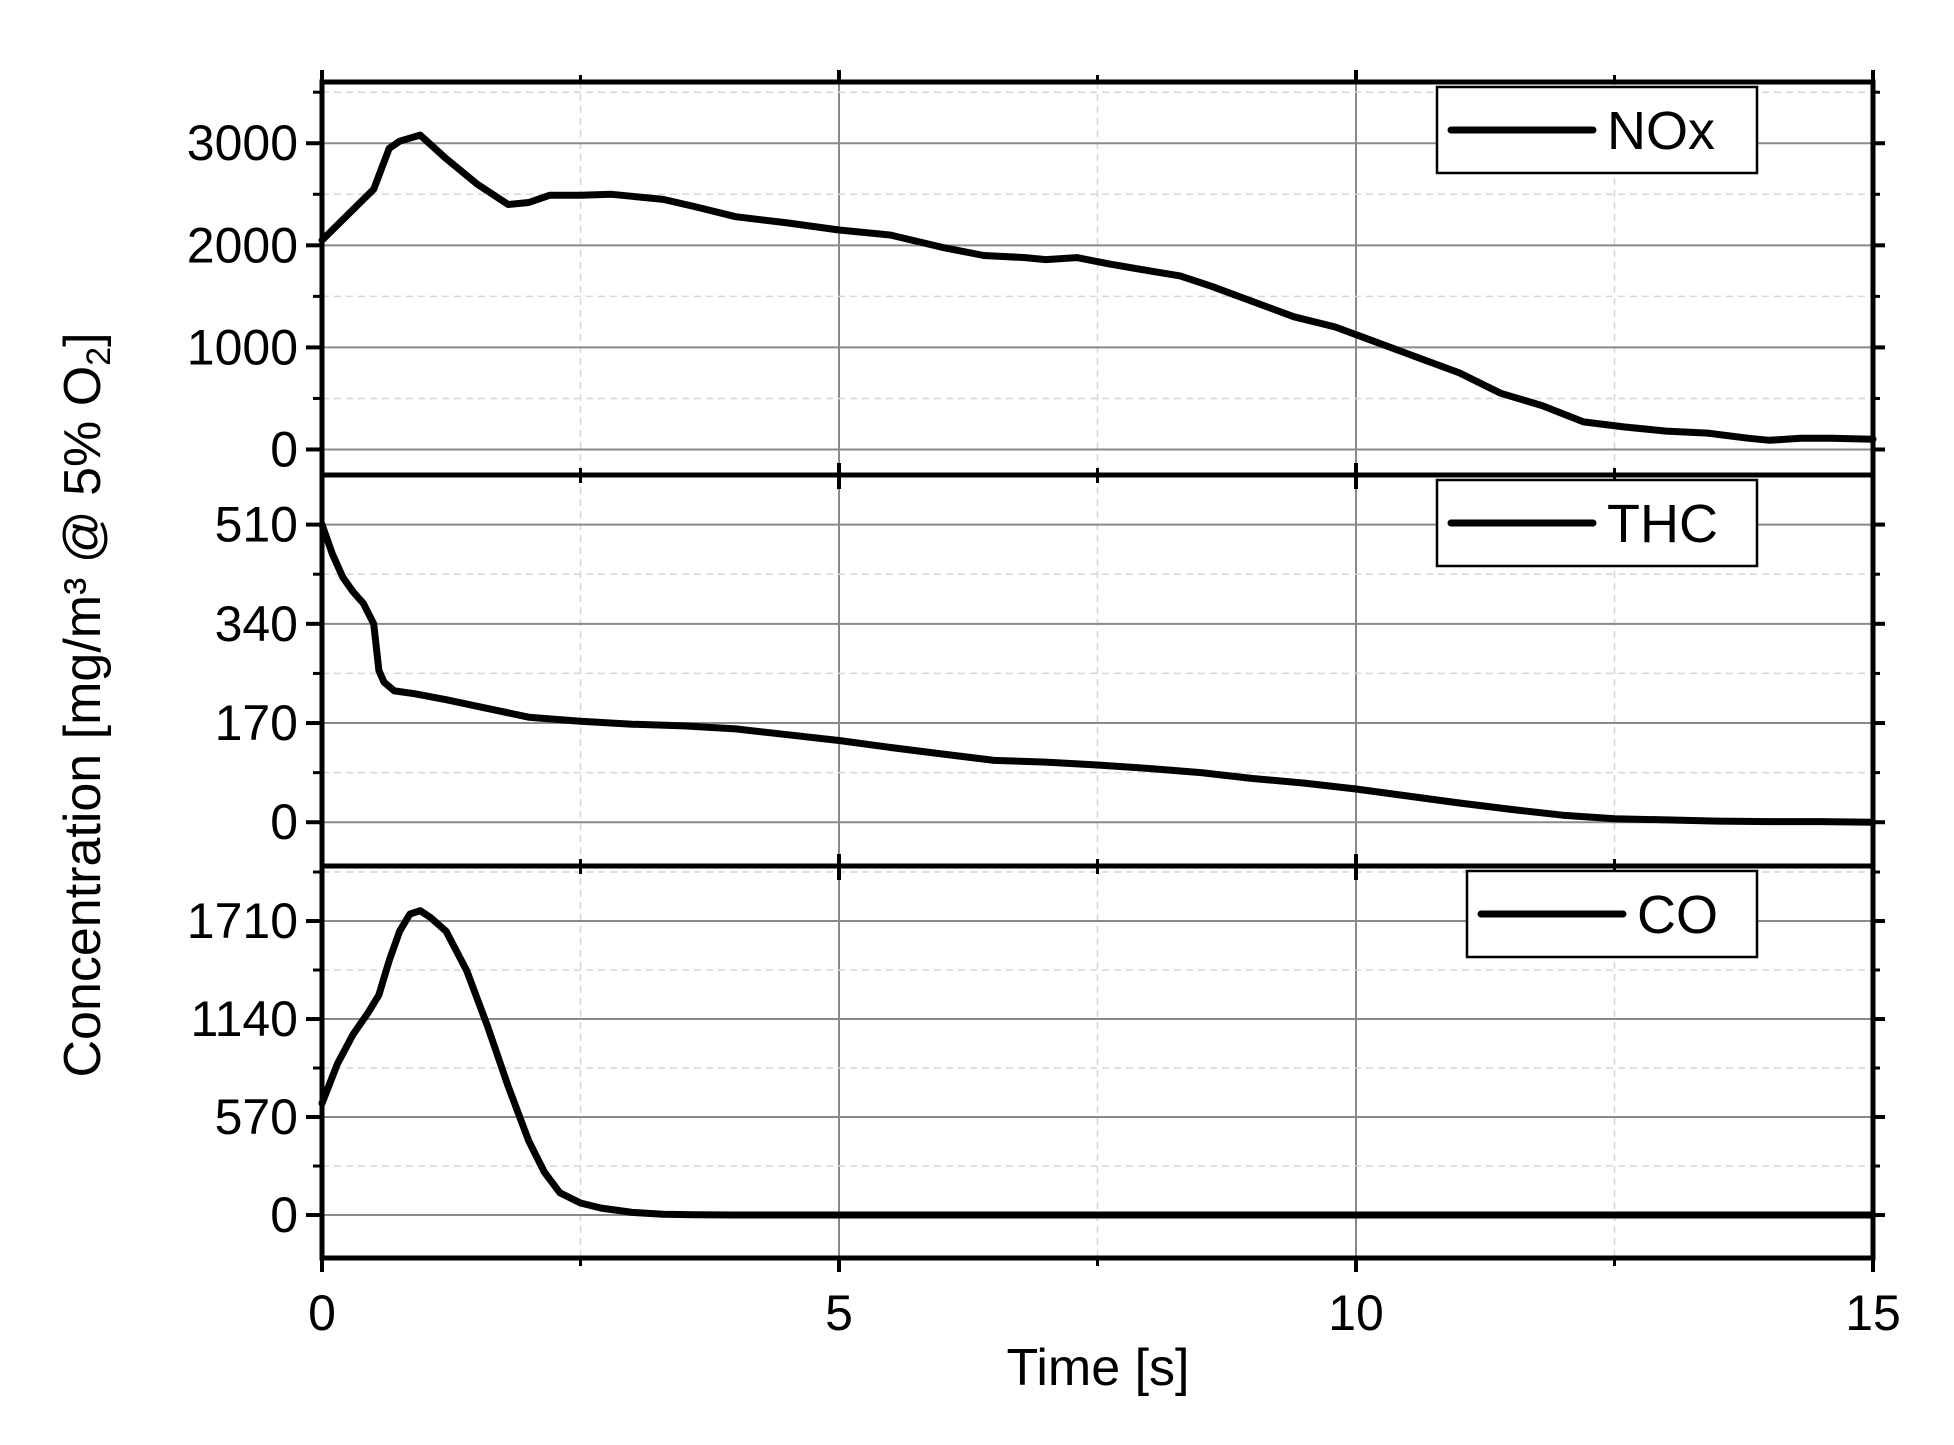 The image size is (1954, 1445). Describe the element at coordinates (1661, 131) in the screenshot. I see `nox-legend-label: NOx` at that location.